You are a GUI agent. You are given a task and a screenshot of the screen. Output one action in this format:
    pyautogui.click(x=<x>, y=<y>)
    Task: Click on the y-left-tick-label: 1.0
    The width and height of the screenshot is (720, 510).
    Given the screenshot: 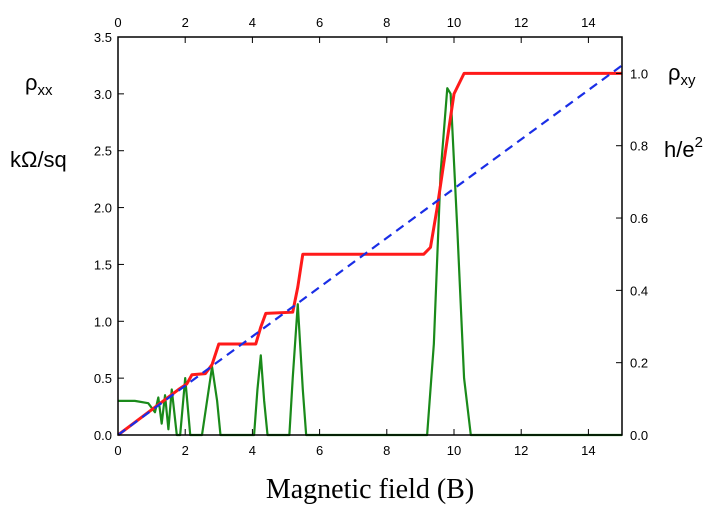 What is the action you would take?
    pyautogui.click(x=103, y=321)
    